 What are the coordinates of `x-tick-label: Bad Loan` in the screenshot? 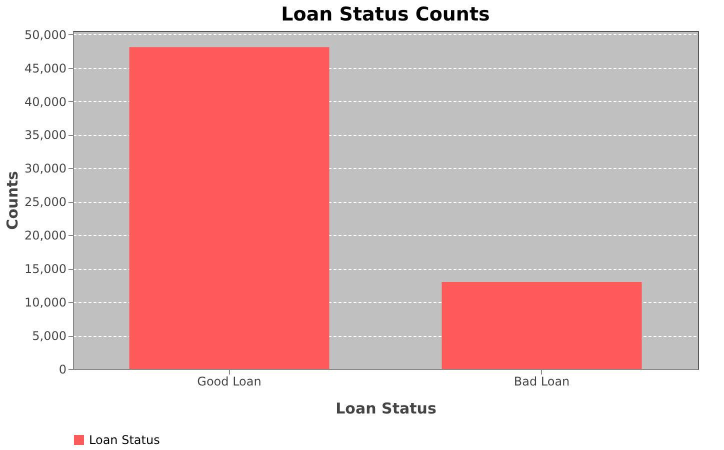 It's located at (542, 381).